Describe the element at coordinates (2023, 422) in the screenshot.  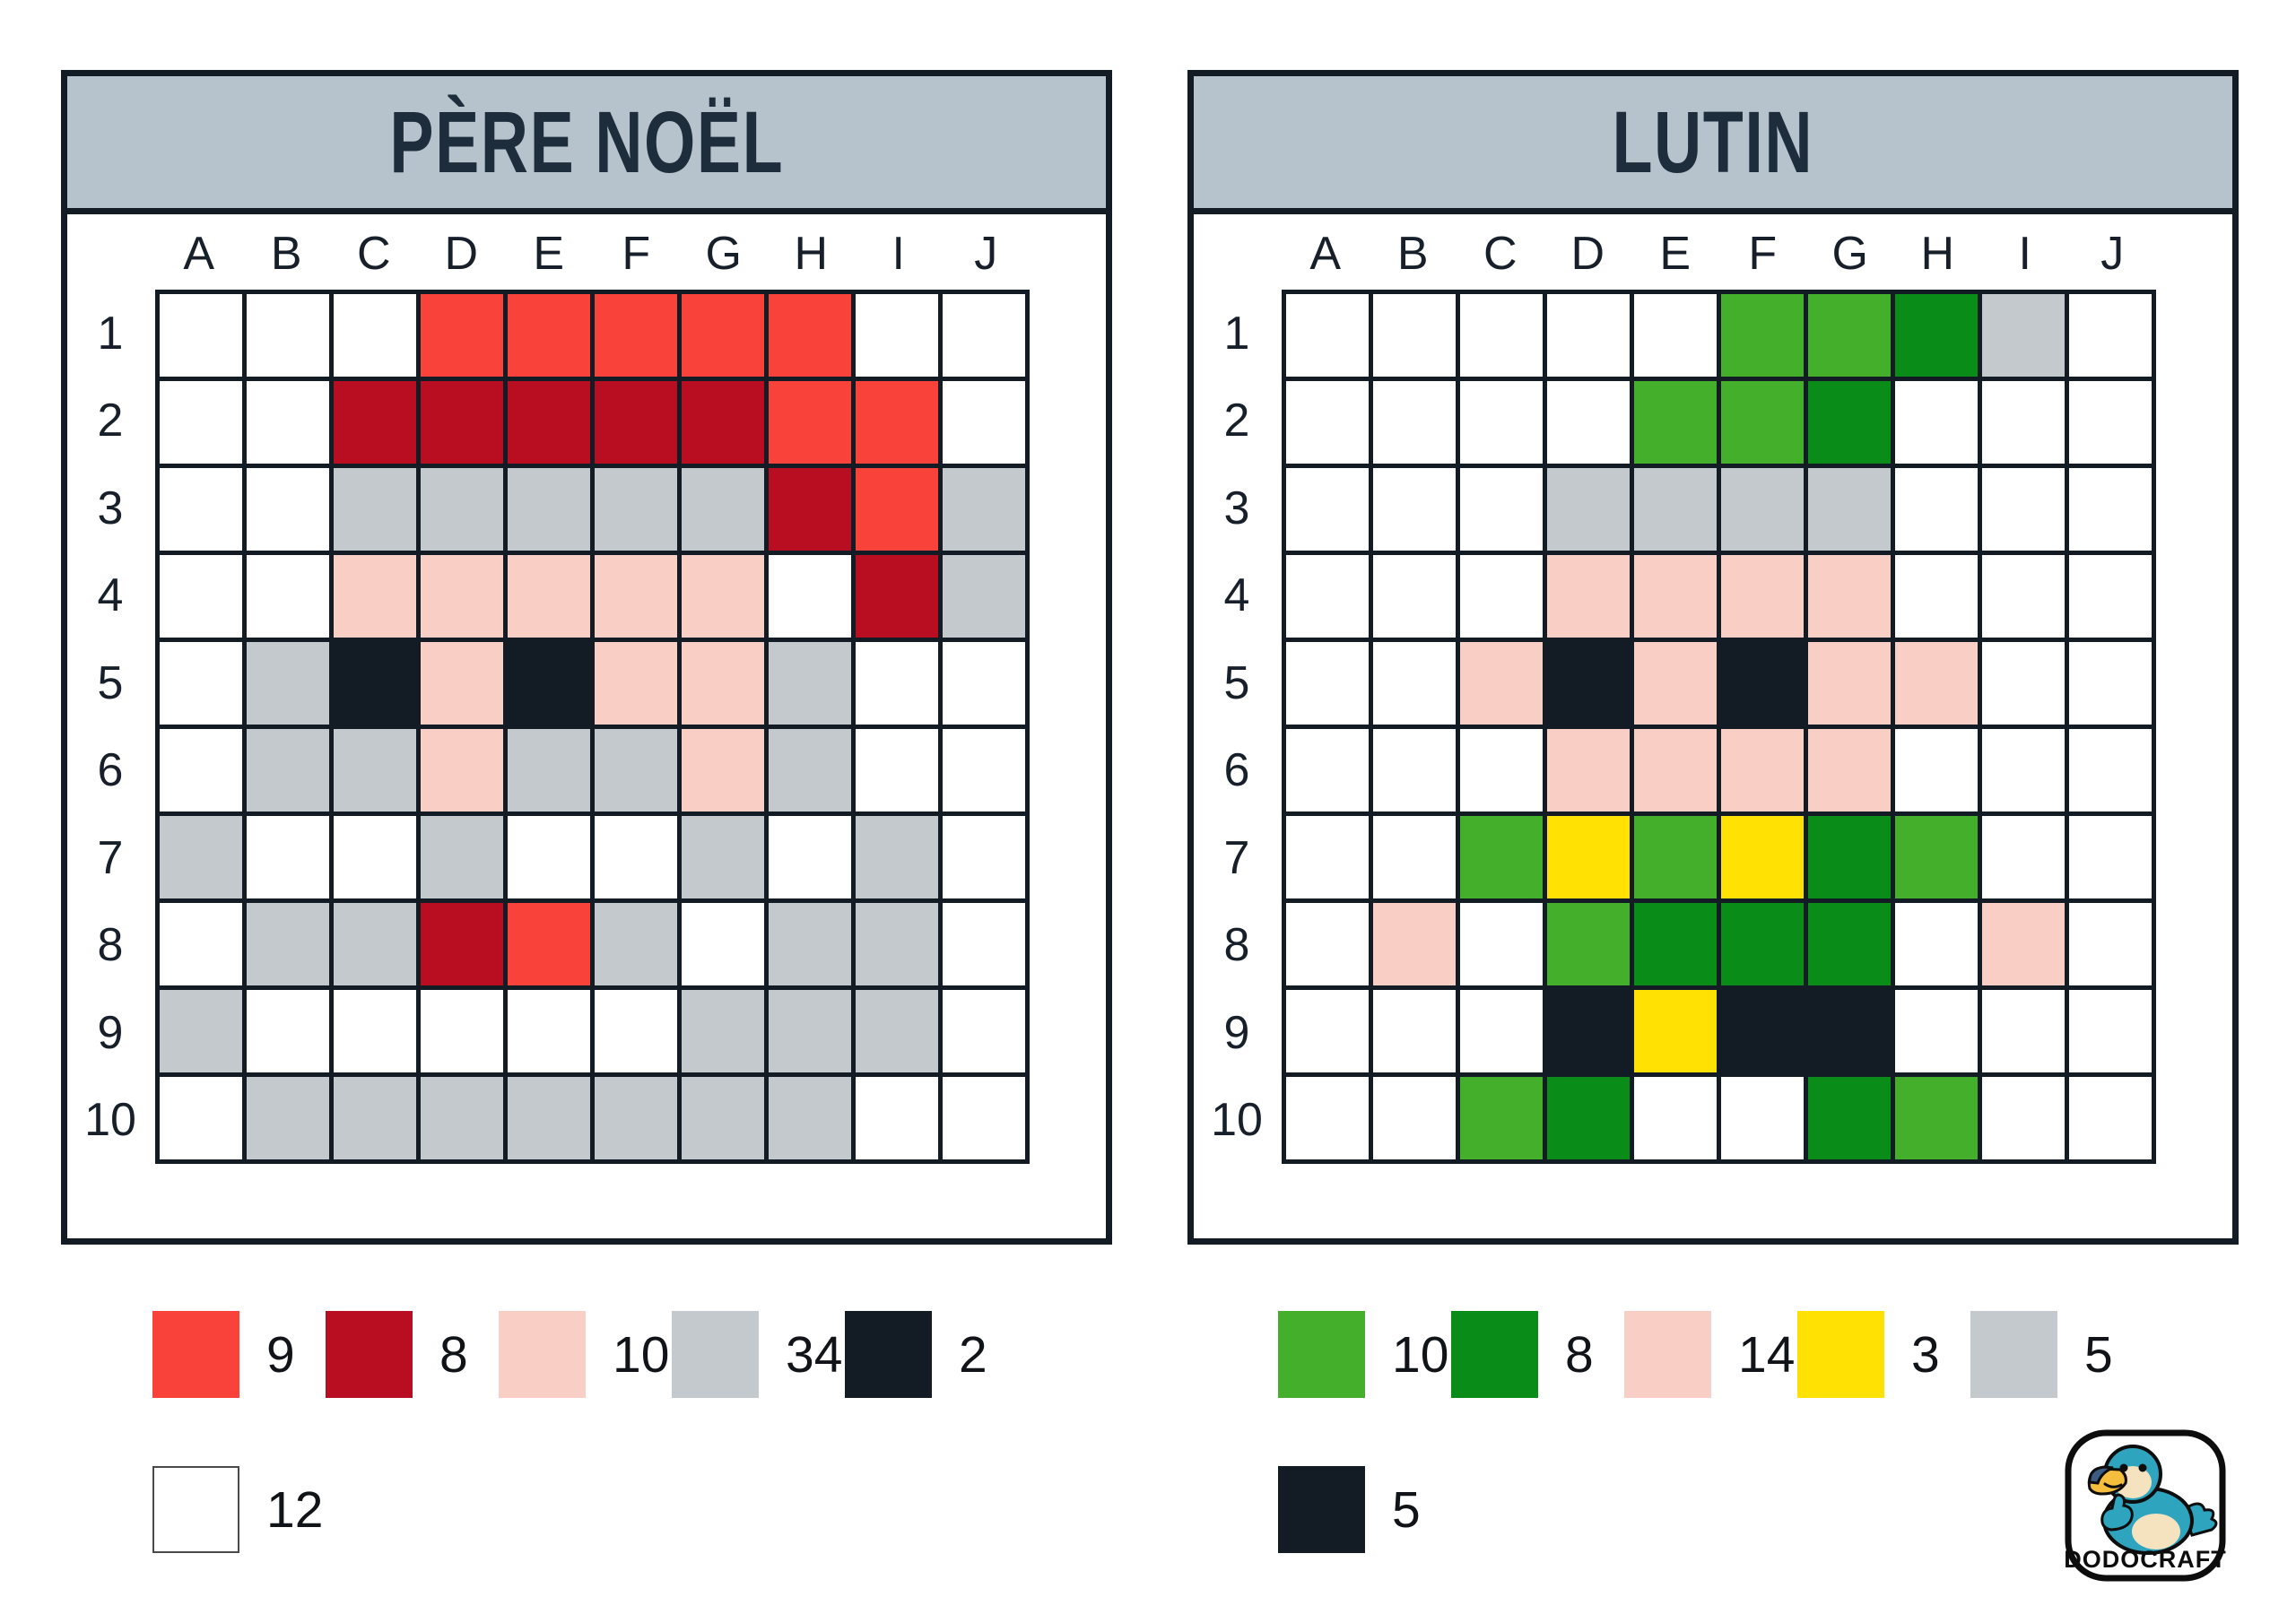
I see `cell-I2` at that location.